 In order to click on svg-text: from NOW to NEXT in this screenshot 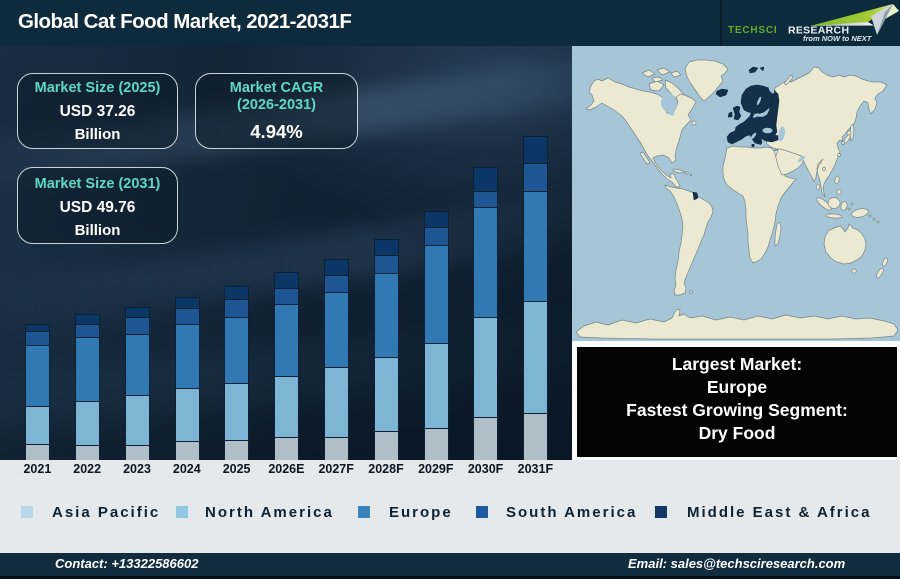, I will do `click(838, 38)`.